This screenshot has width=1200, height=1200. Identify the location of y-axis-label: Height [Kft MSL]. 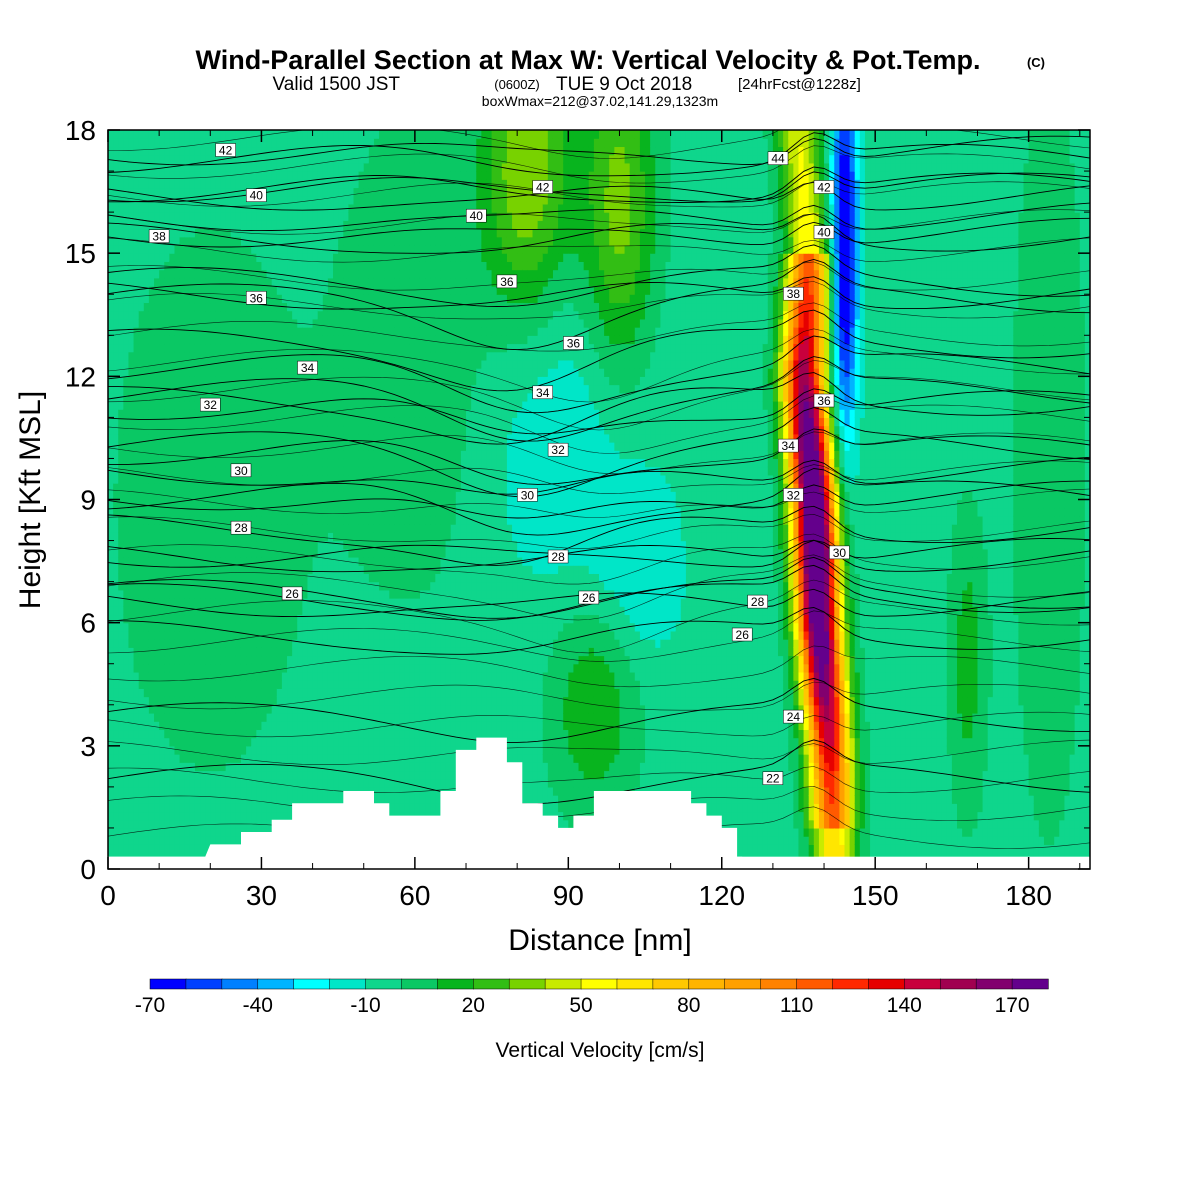
(30, 500).